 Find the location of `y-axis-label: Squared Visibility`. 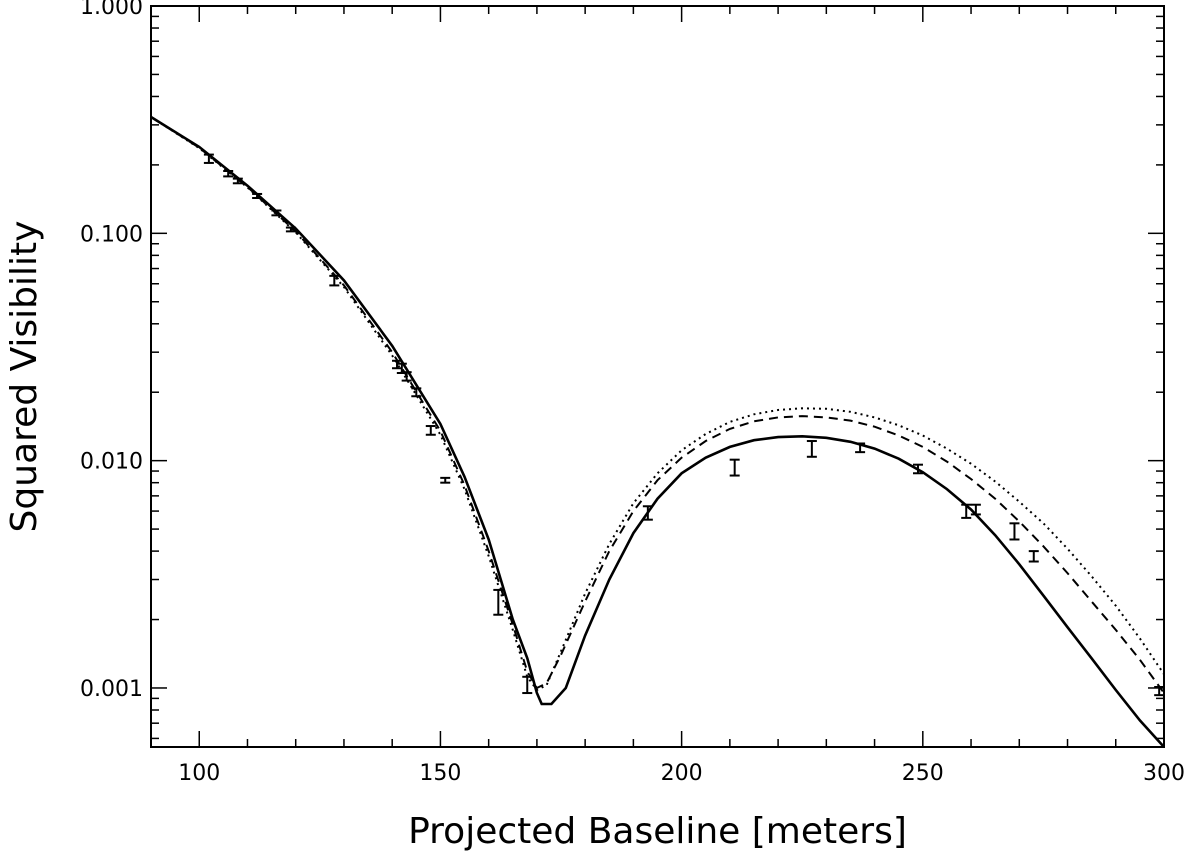

y-axis-label: Squared Visibility is located at coordinates (24, 377).